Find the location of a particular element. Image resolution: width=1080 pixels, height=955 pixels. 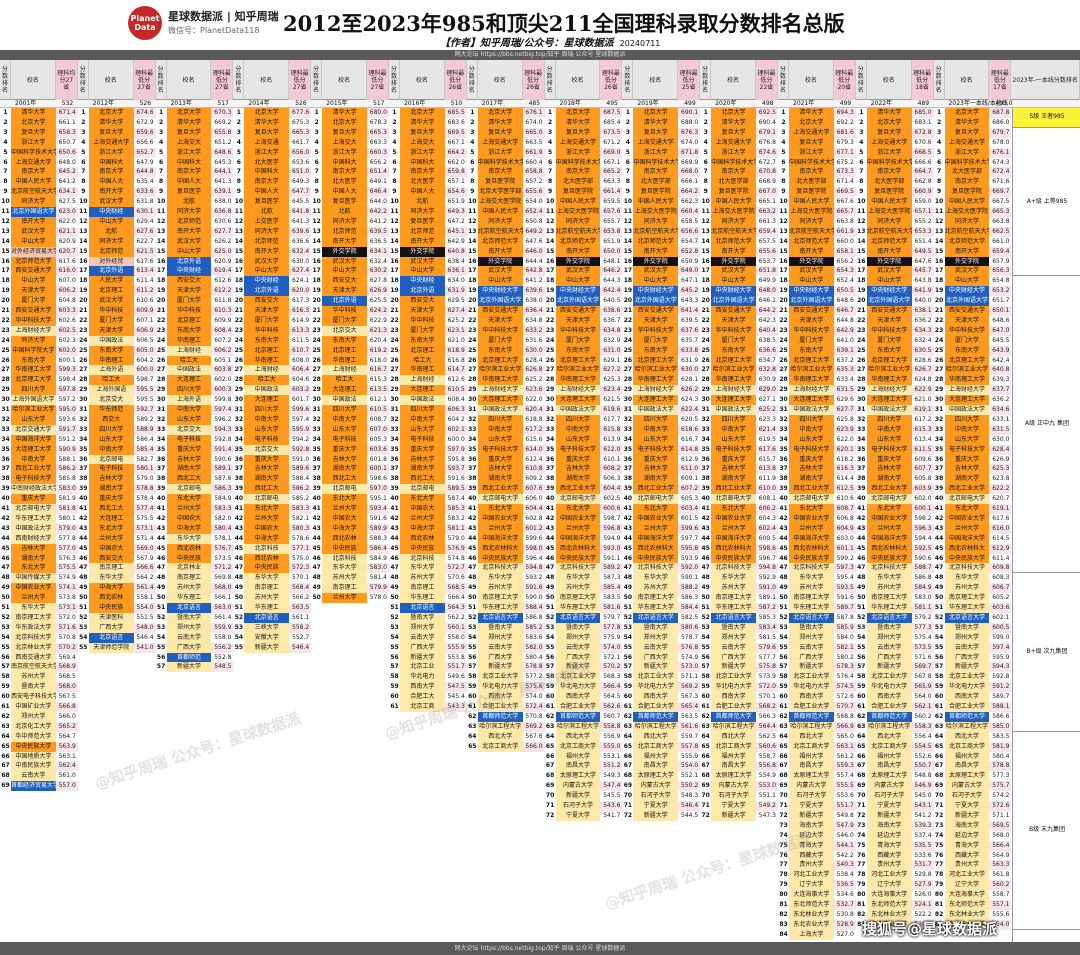

table-row: 60 西安电子科技大学 567.5 is located at coordinates (39, 697).